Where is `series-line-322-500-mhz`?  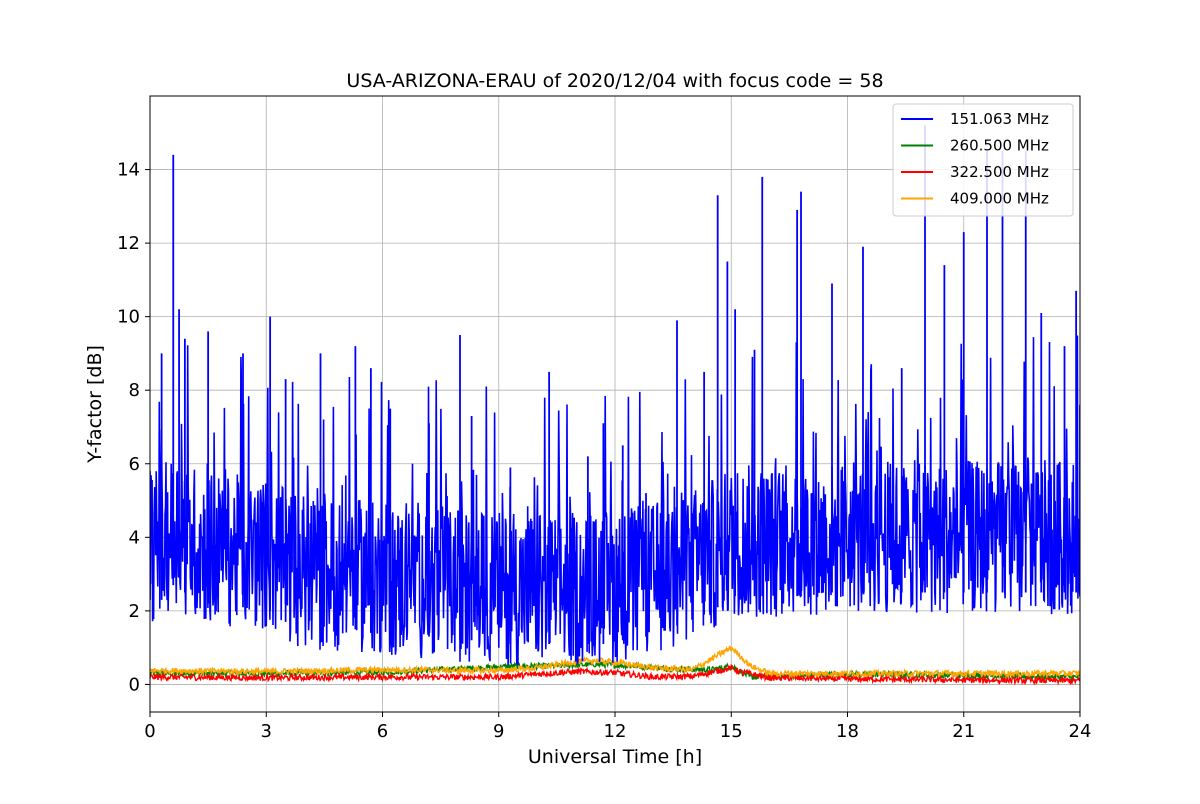
series-line-322-500-mhz is located at coordinates (615, 675).